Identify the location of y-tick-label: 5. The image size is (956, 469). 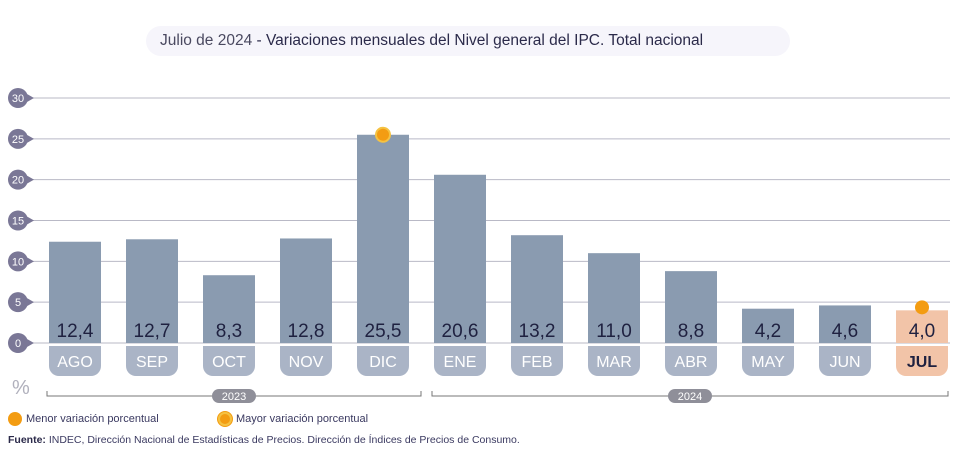
(18, 303).